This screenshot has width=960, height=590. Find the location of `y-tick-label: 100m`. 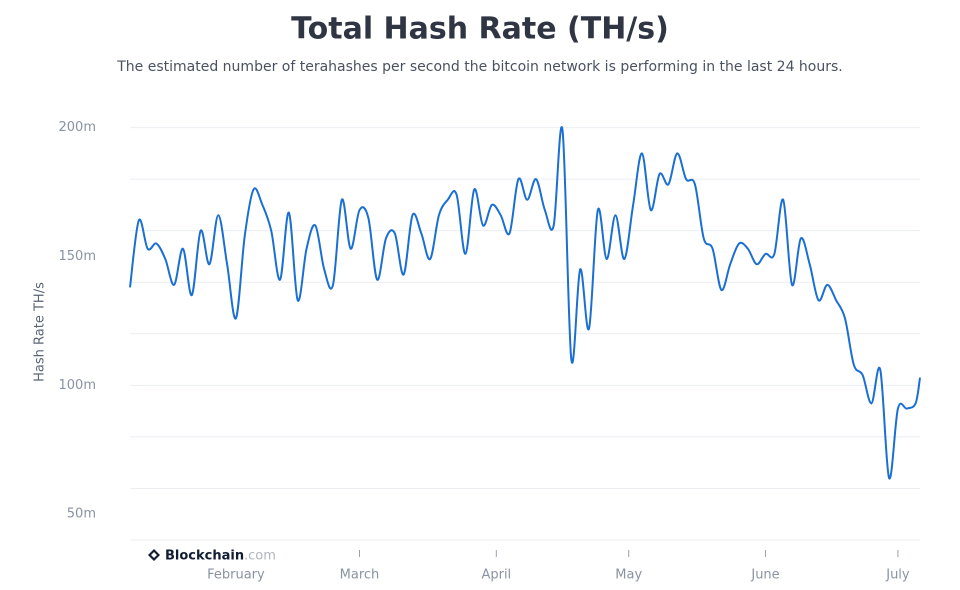

y-tick-label: 100m is located at coordinates (77, 385).